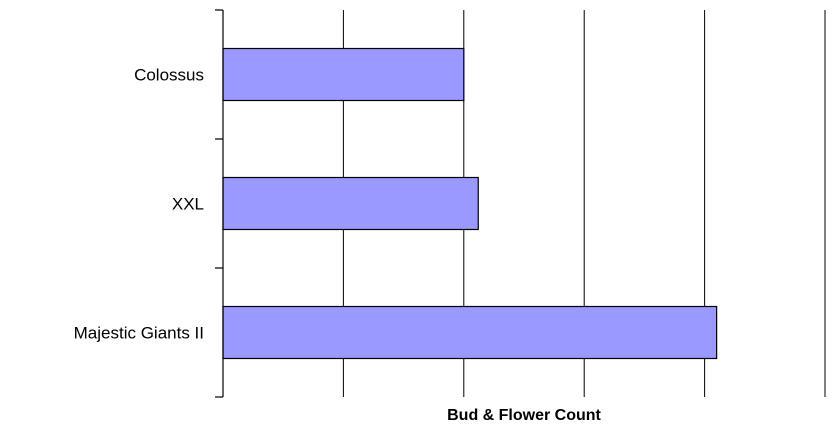 The image size is (838, 434). Describe the element at coordinates (219, 203) in the screenshot. I see `y-axis` at that location.